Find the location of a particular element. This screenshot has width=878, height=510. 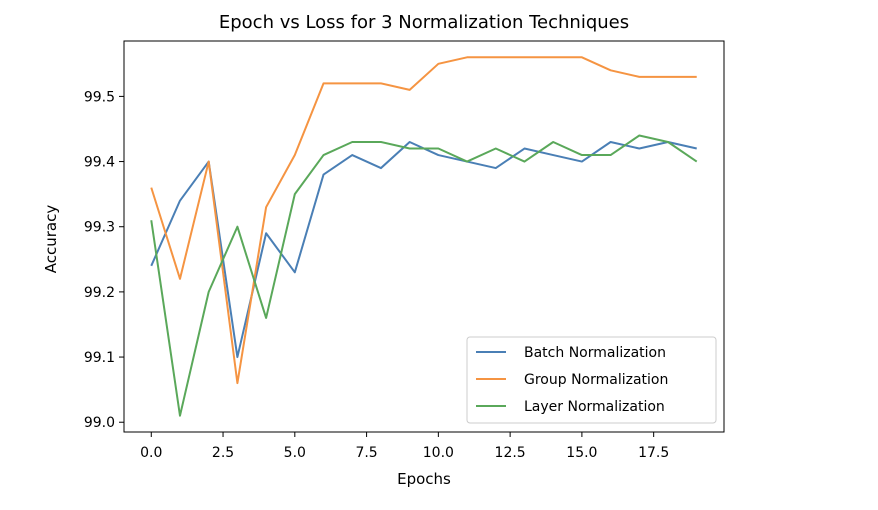

y-axis-ticks: 99.0 99.1 99.2 99.3 99.4 99.5 is located at coordinates (104, 260).